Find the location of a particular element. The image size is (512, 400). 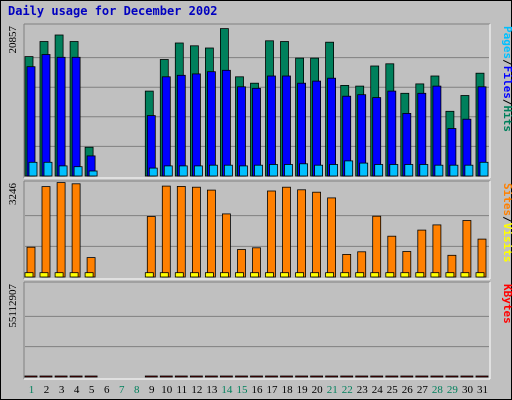

x-tick-label-day-28: 28 is located at coordinates (438, 390).